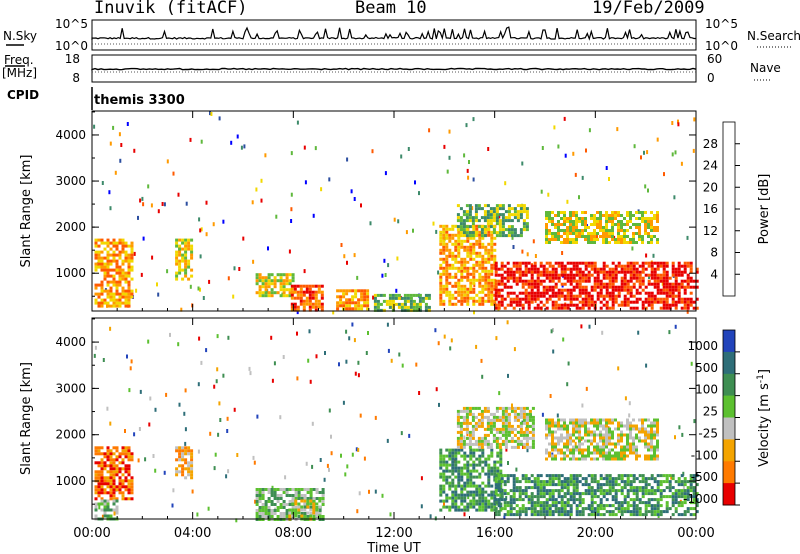 The height and width of the screenshot is (554, 800). Describe the element at coordinates (183, 454) in the screenshot. I see `velocity-region-2-cell` at that location.